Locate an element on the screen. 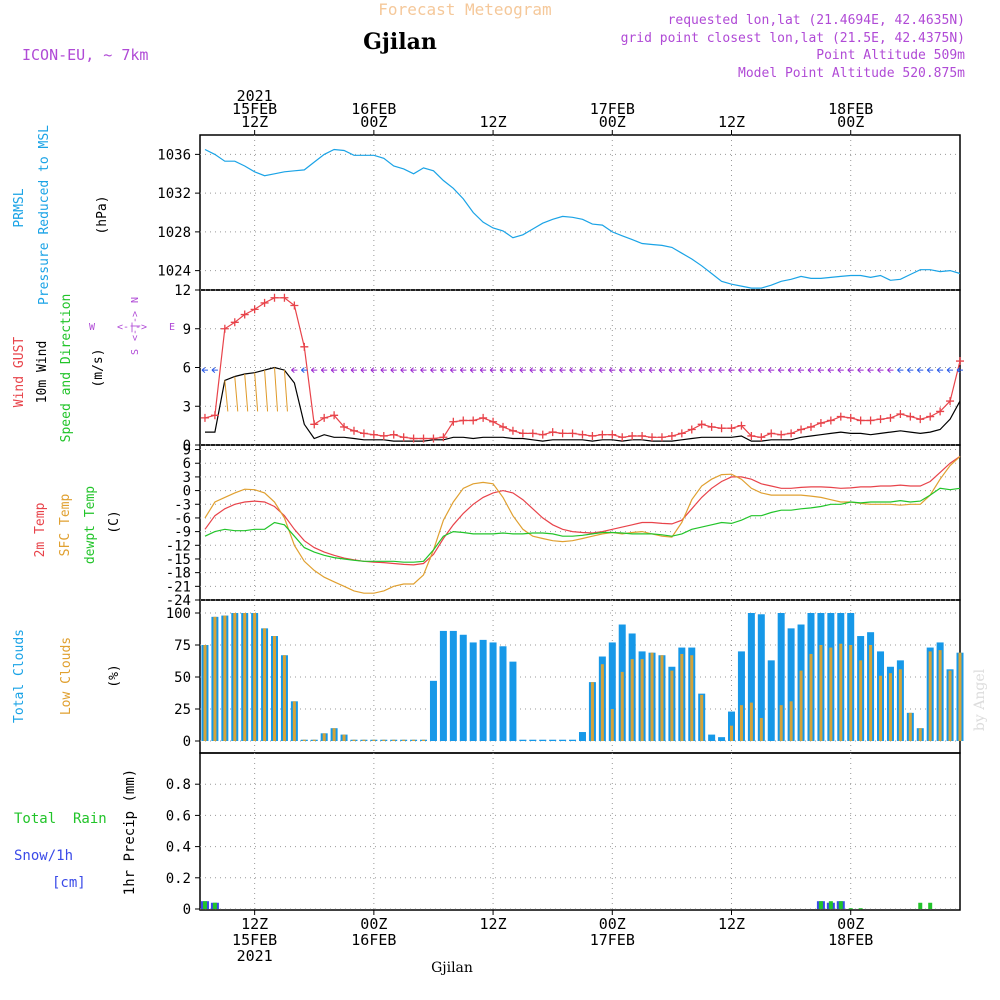  compass-horizontal: <-|-> is located at coordinates (132, 327).